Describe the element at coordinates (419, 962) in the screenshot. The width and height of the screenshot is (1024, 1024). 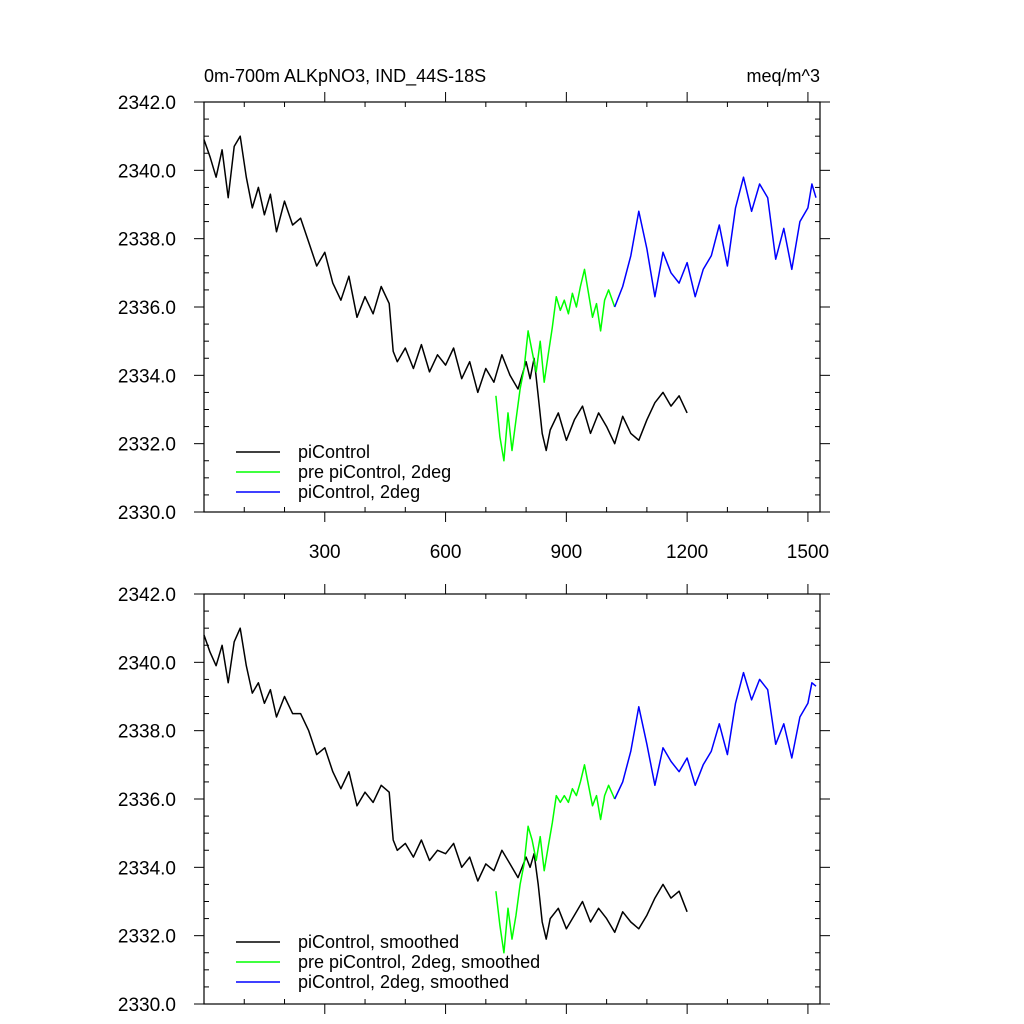
I see `legend-label: pre piControl, 2deg, smoothed` at that location.